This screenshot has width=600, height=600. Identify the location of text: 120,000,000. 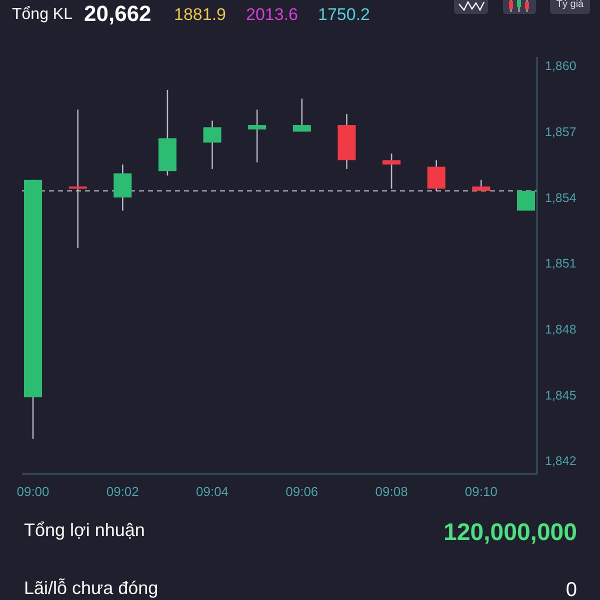
(510, 532).